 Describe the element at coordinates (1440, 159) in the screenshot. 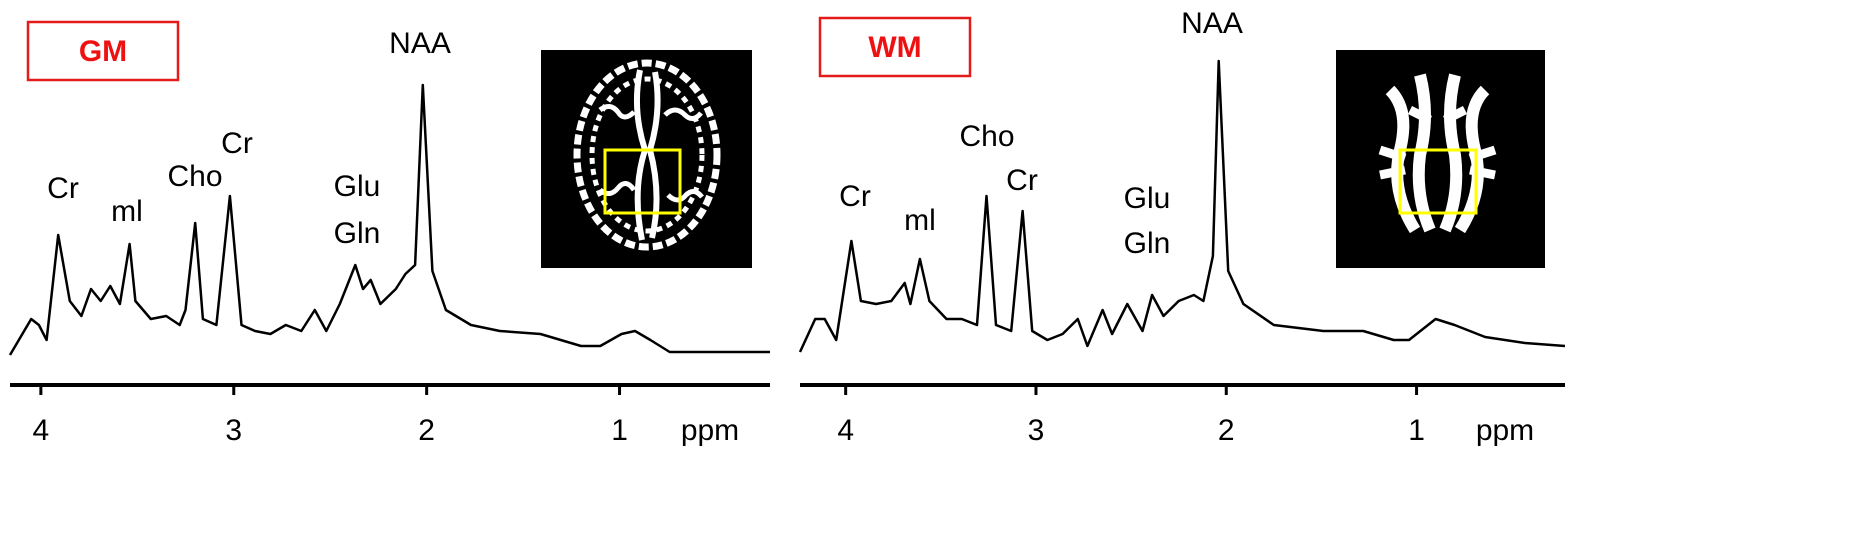

I see `wm-inset` at that location.